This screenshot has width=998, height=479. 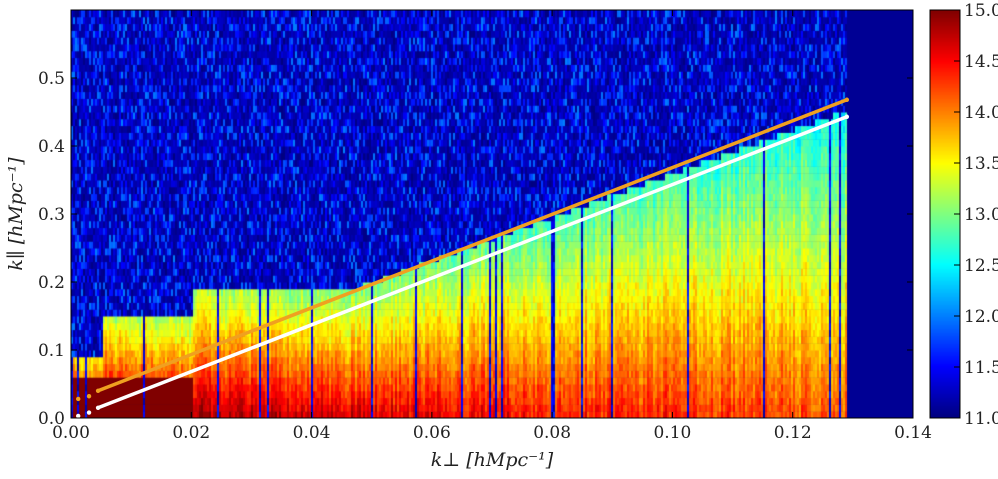 I want to click on colorbar-tick-label: 14.5, so click(x=981, y=62).